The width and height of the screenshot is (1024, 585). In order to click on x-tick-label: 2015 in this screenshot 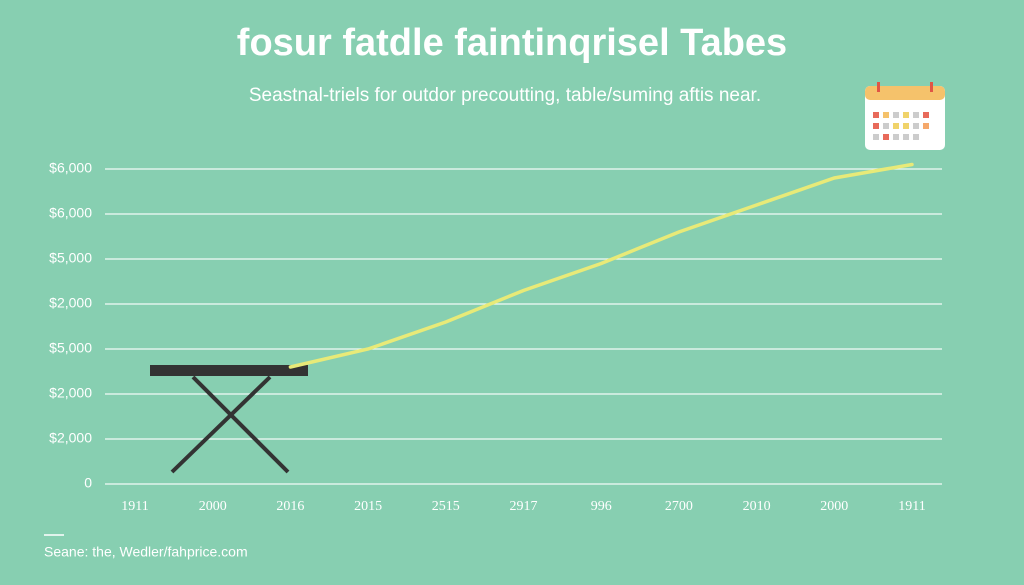, I will do `click(368, 506)`.